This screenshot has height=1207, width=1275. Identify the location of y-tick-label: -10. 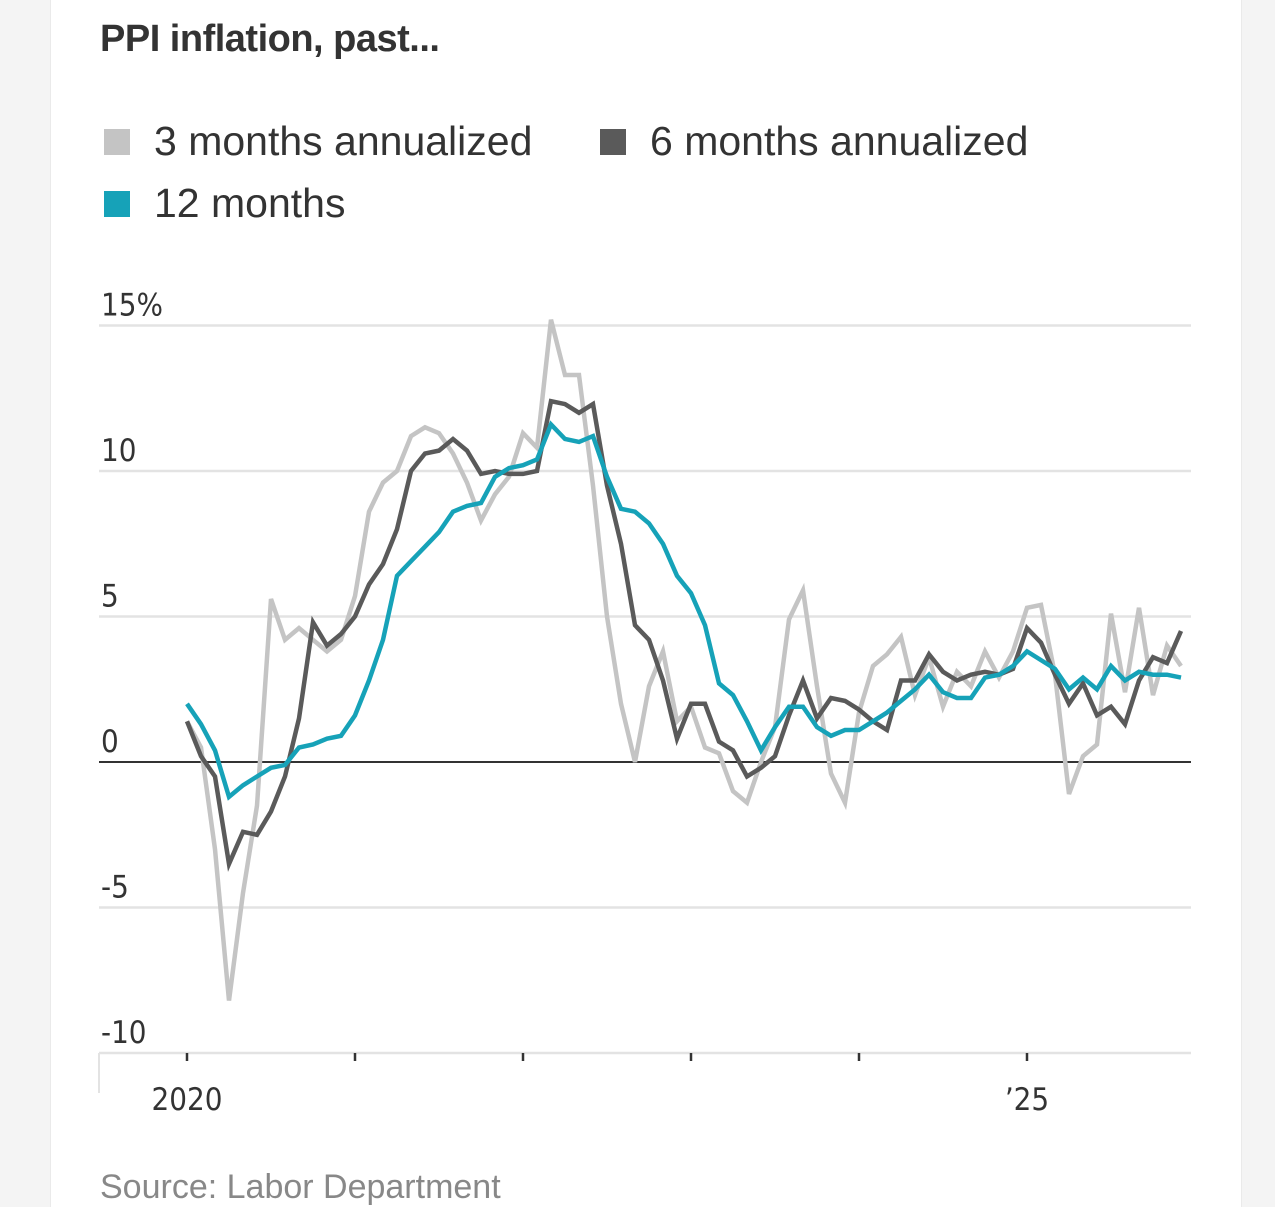
(124, 1033).